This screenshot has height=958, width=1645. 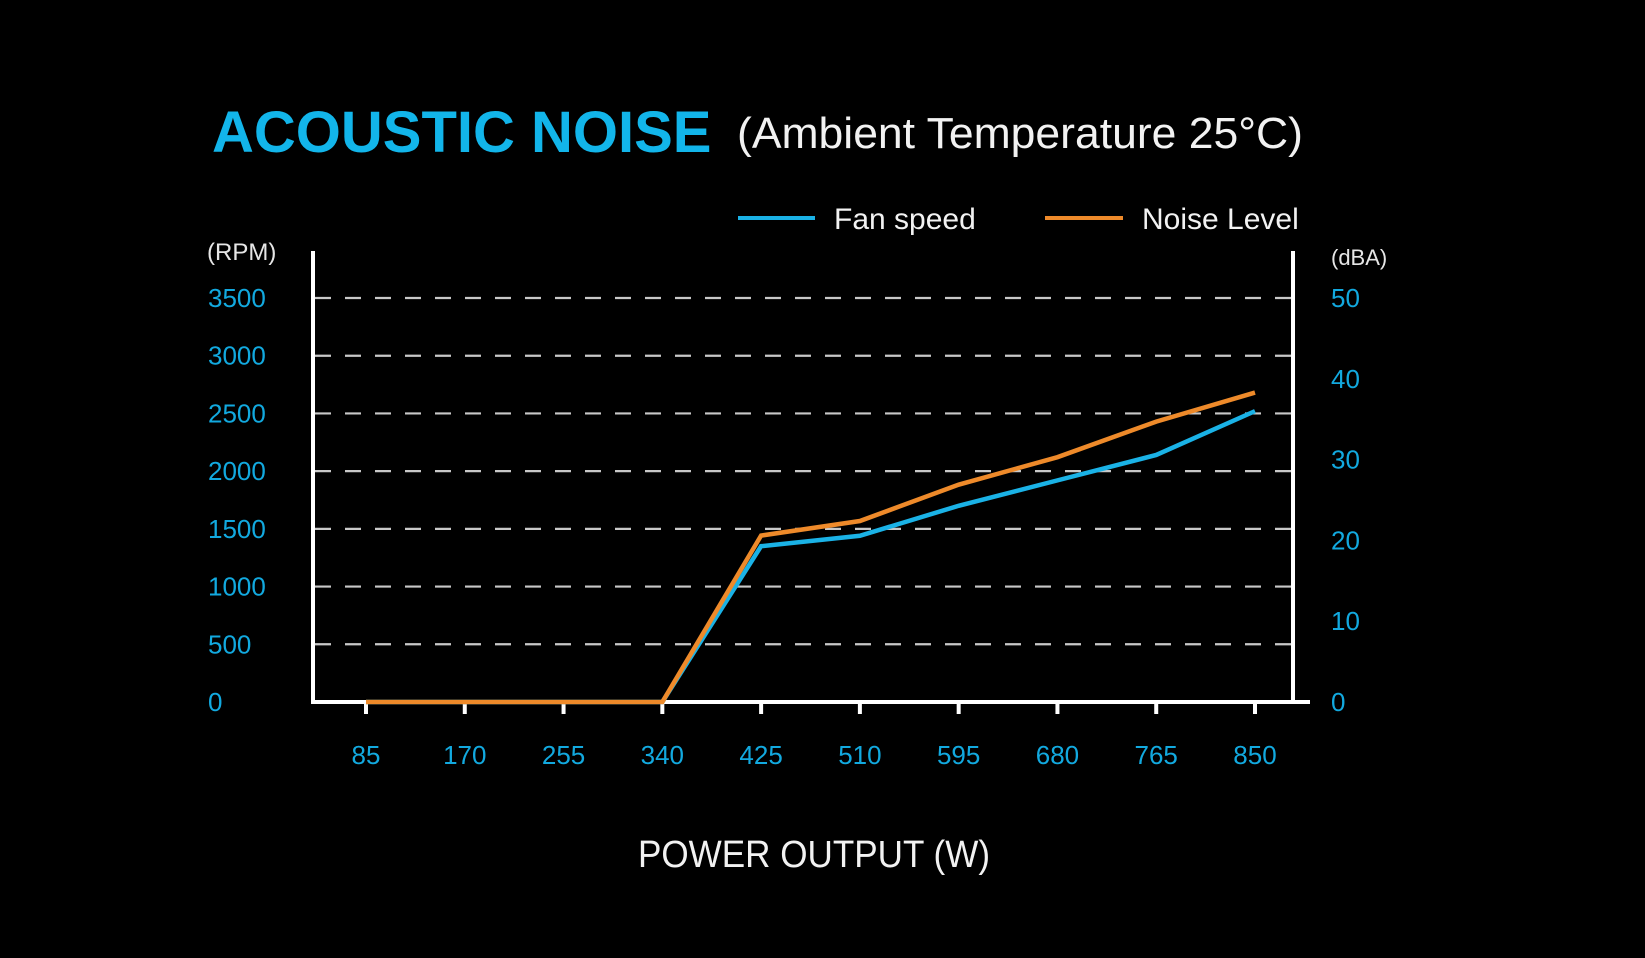 I want to click on x-tick-label: 255, so click(x=563, y=755).